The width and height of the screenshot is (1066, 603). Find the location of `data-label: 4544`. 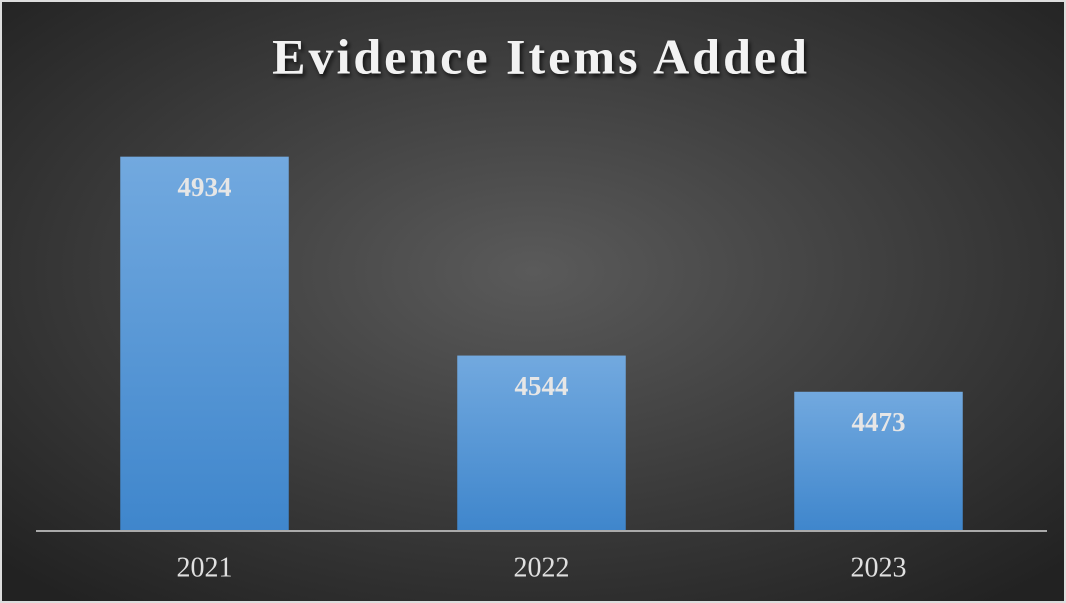

data-label: 4544 is located at coordinates (542, 386).